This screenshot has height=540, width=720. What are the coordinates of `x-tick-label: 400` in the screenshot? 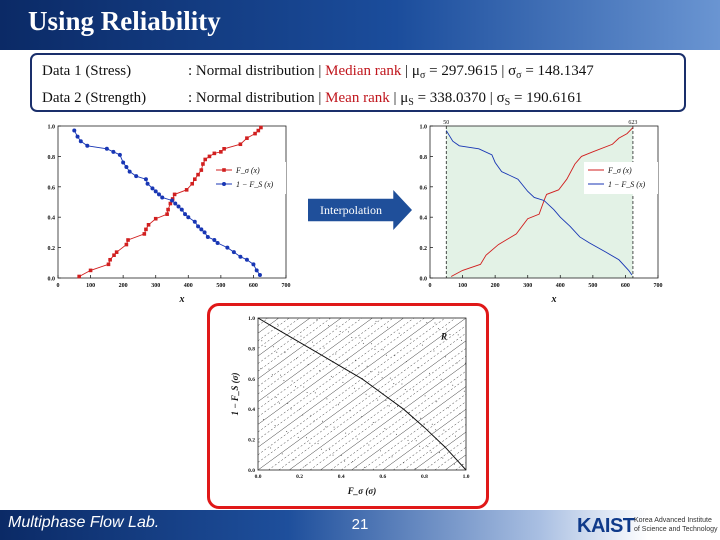 It's located at (188, 286).